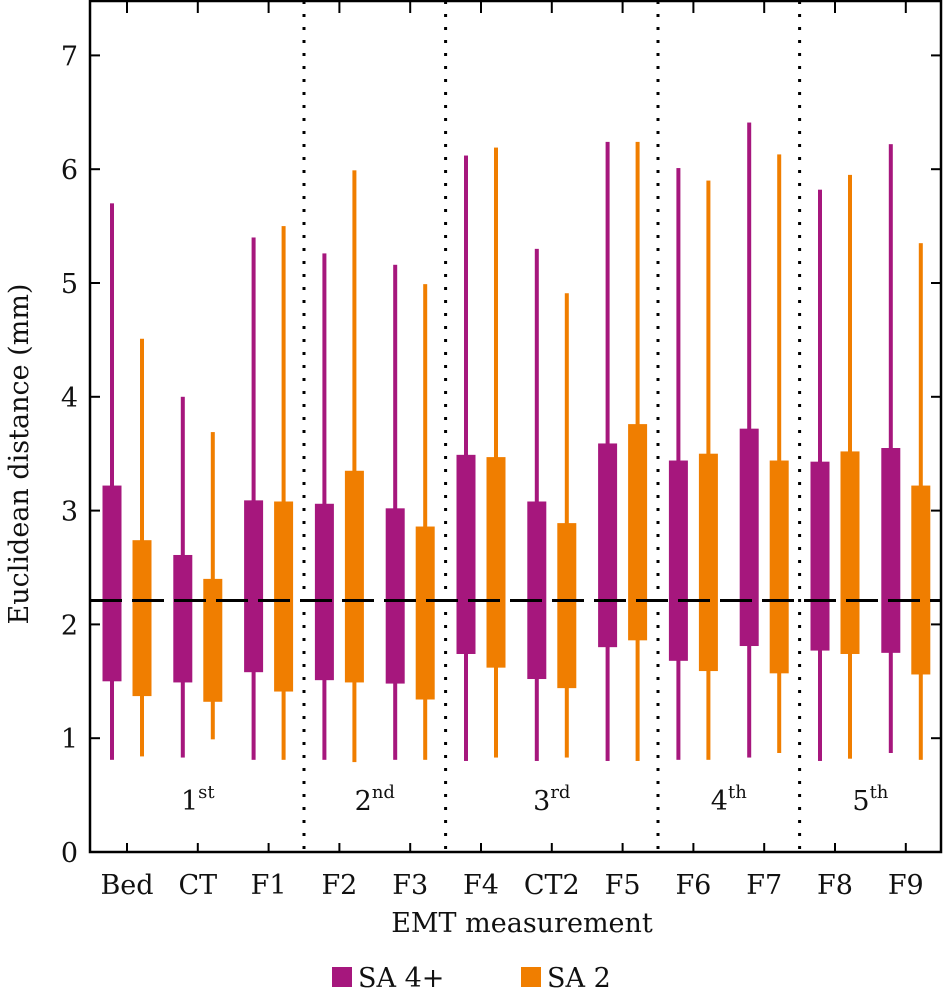 Image resolution: width=943 pixels, height=992 pixels. I want to click on y-tick-label: 1, so click(69, 739).